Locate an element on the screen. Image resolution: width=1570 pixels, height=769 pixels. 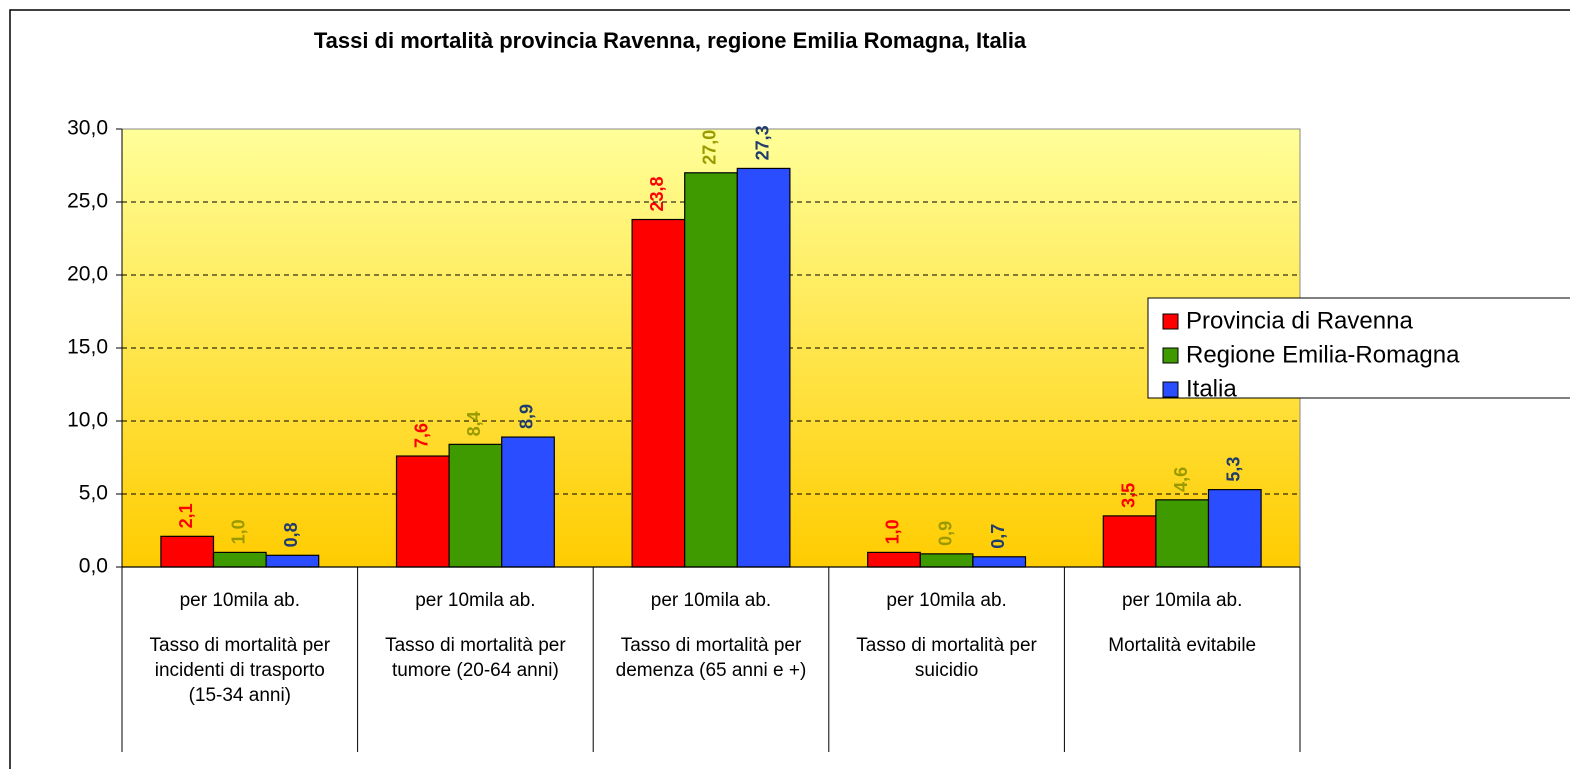
data-label: 0,8 is located at coordinates (291, 534).